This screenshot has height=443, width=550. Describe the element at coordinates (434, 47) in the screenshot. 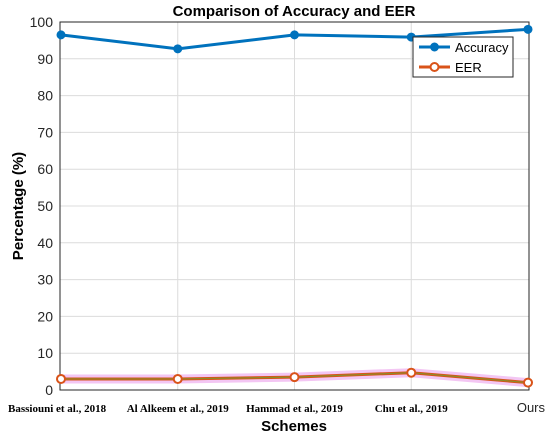

I see `legend-marker-accuracy` at that location.